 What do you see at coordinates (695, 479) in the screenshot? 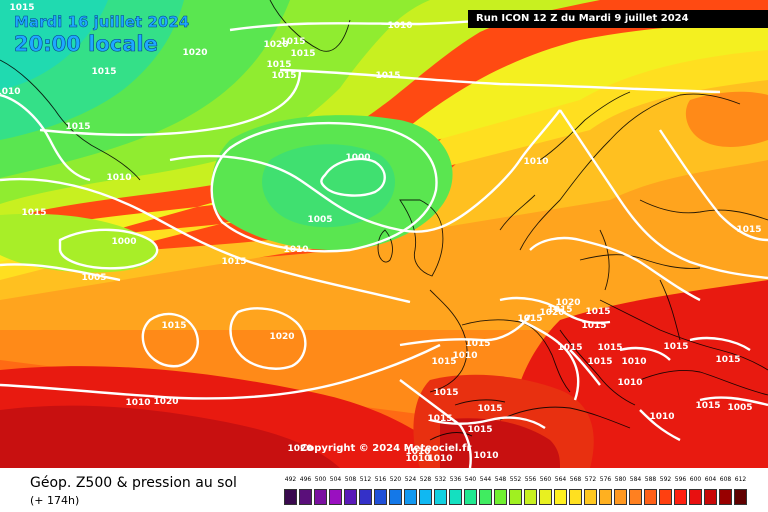
I see `scale-label: 600` at bounding box center [695, 479].